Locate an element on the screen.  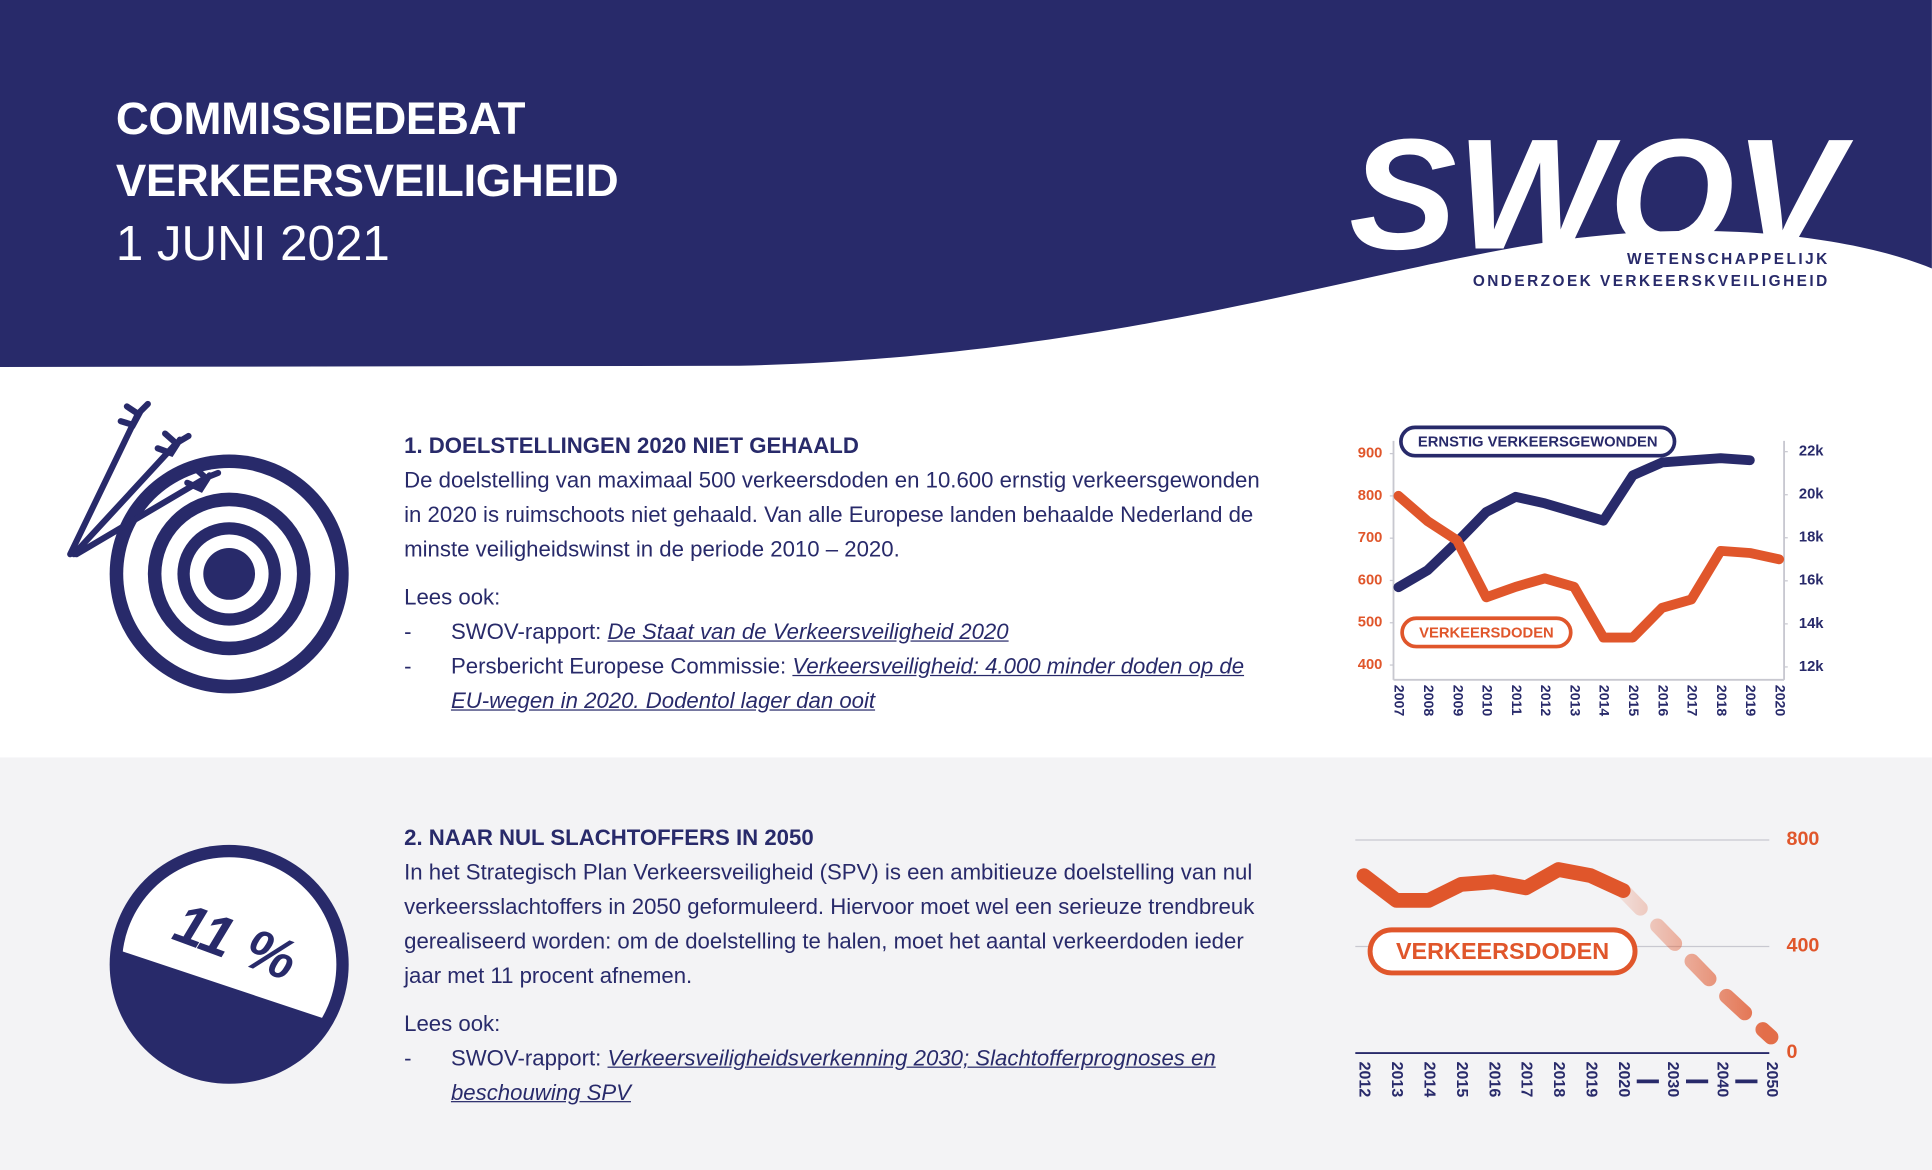
y2-tick-label: 14k is located at coordinates (1811, 624).